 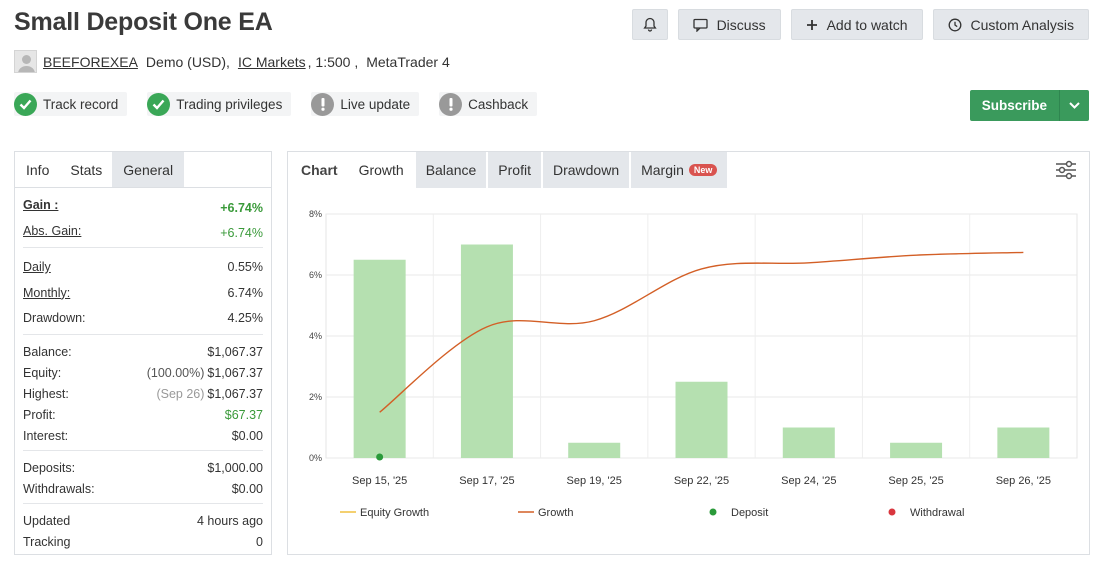 I want to click on stat-value-group: (100.00%) $1,067.37, so click(x=205, y=373).